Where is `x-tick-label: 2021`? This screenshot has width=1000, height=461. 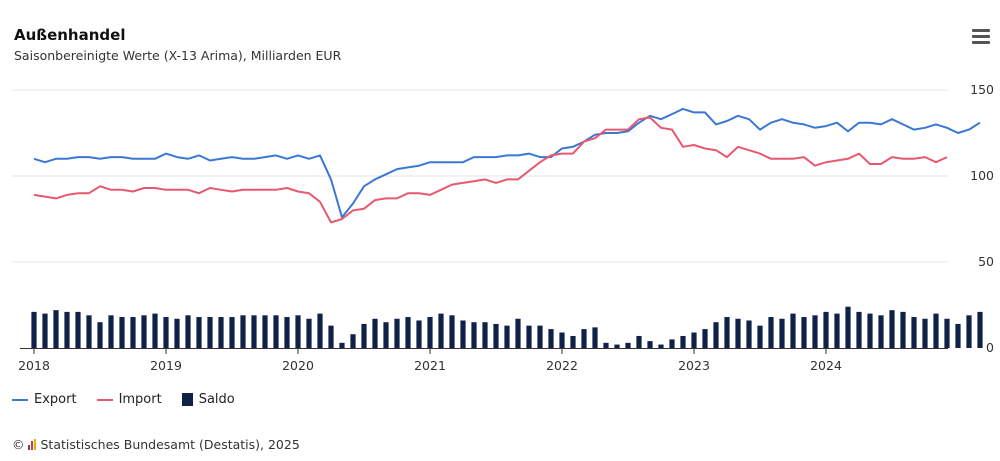 x-tick-label: 2021 is located at coordinates (430, 365).